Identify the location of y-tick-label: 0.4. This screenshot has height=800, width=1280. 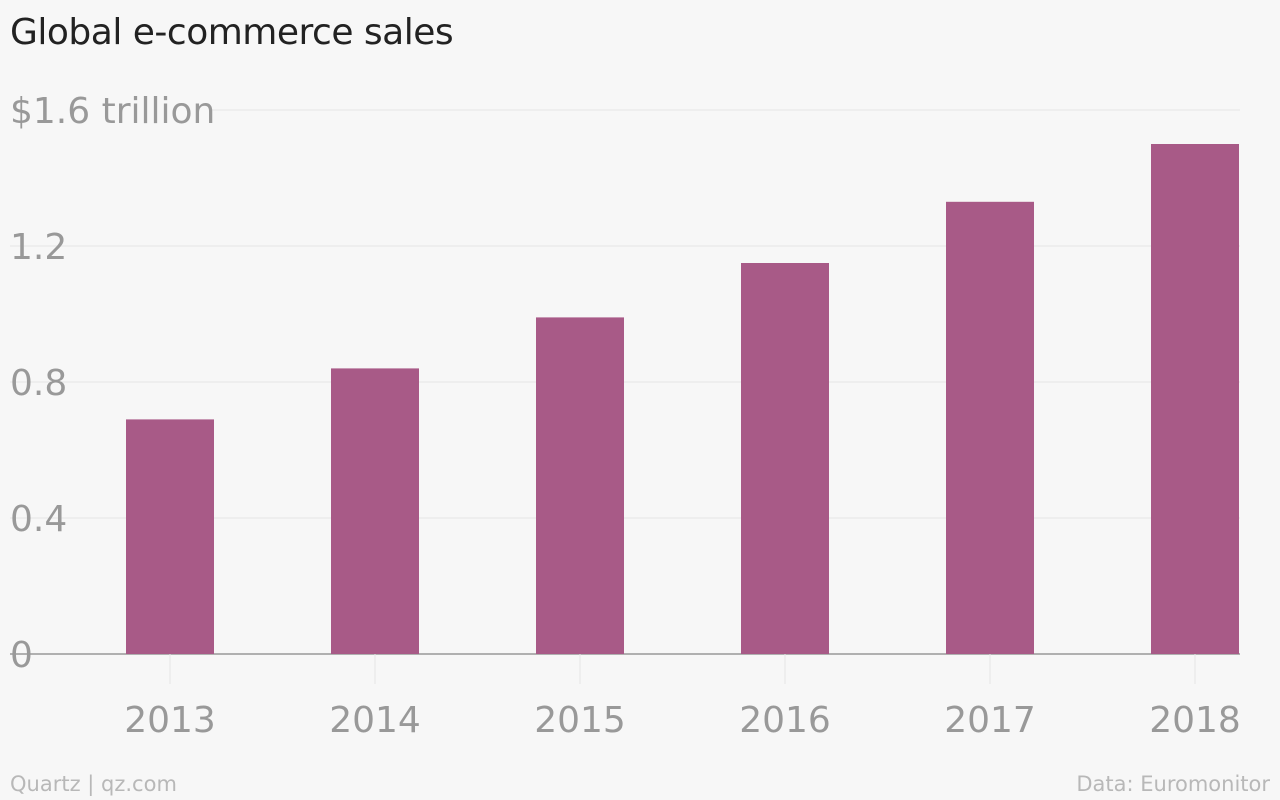
(38, 519).